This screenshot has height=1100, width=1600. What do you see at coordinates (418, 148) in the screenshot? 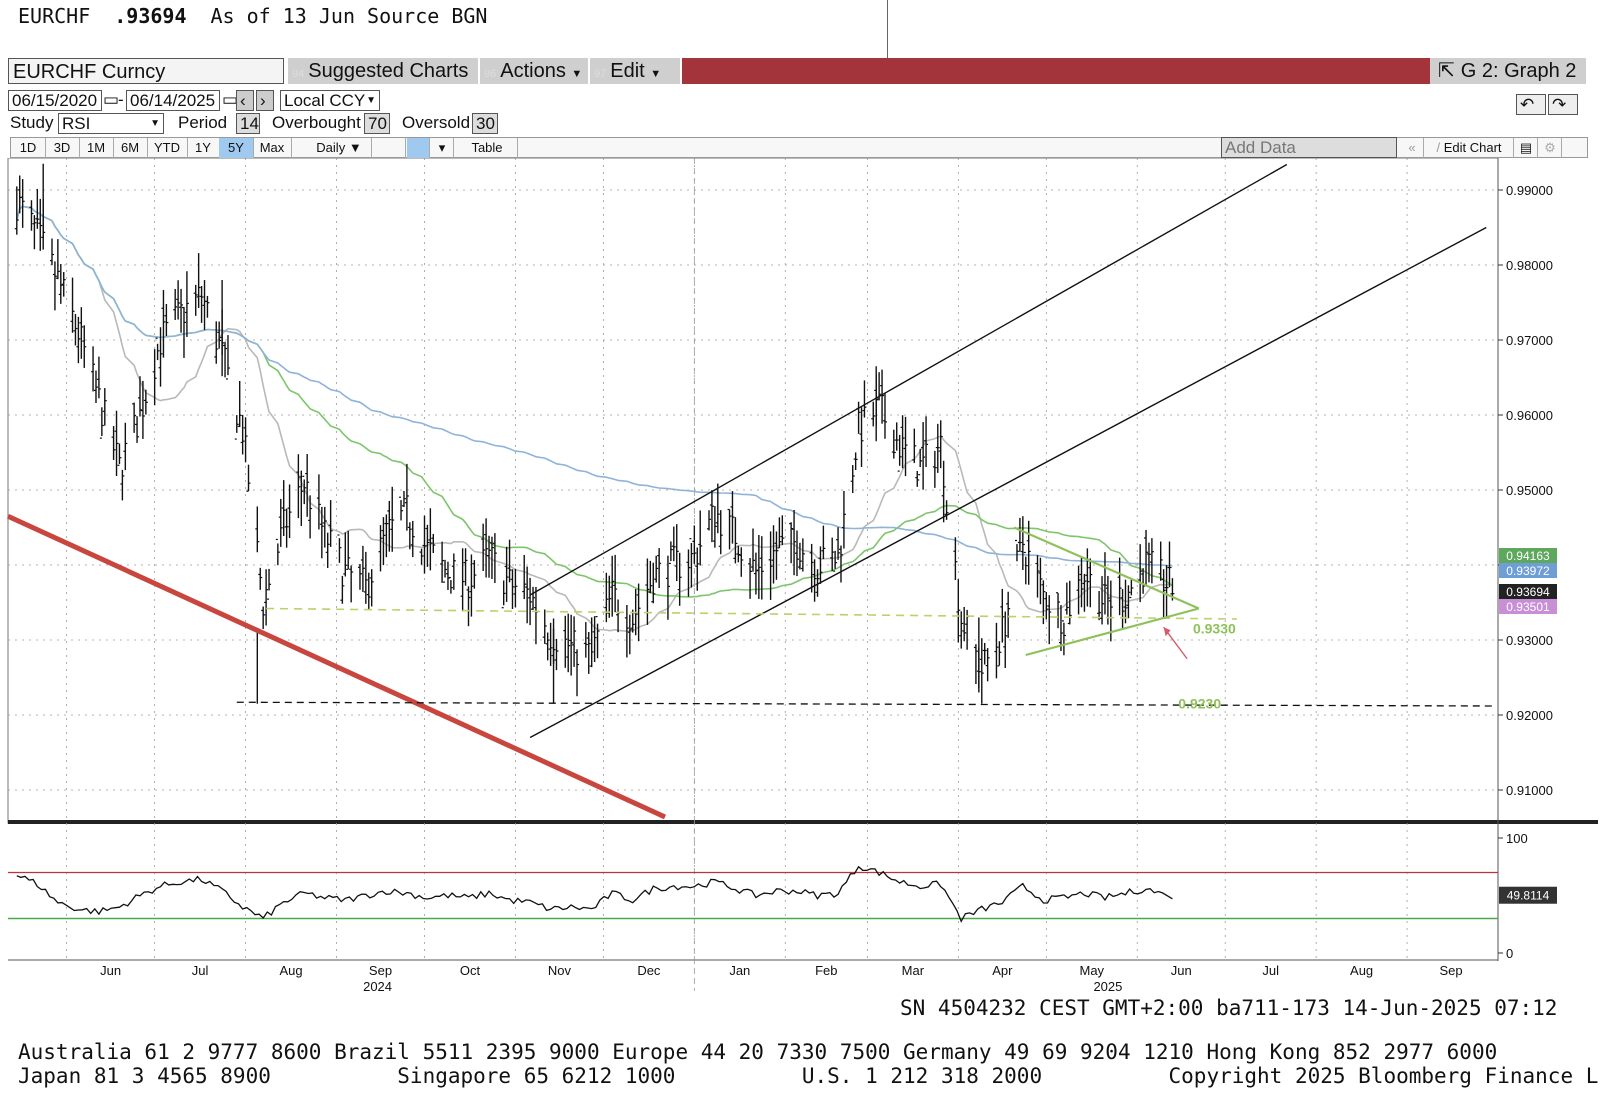
I see `bar-style-button` at bounding box center [418, 148].